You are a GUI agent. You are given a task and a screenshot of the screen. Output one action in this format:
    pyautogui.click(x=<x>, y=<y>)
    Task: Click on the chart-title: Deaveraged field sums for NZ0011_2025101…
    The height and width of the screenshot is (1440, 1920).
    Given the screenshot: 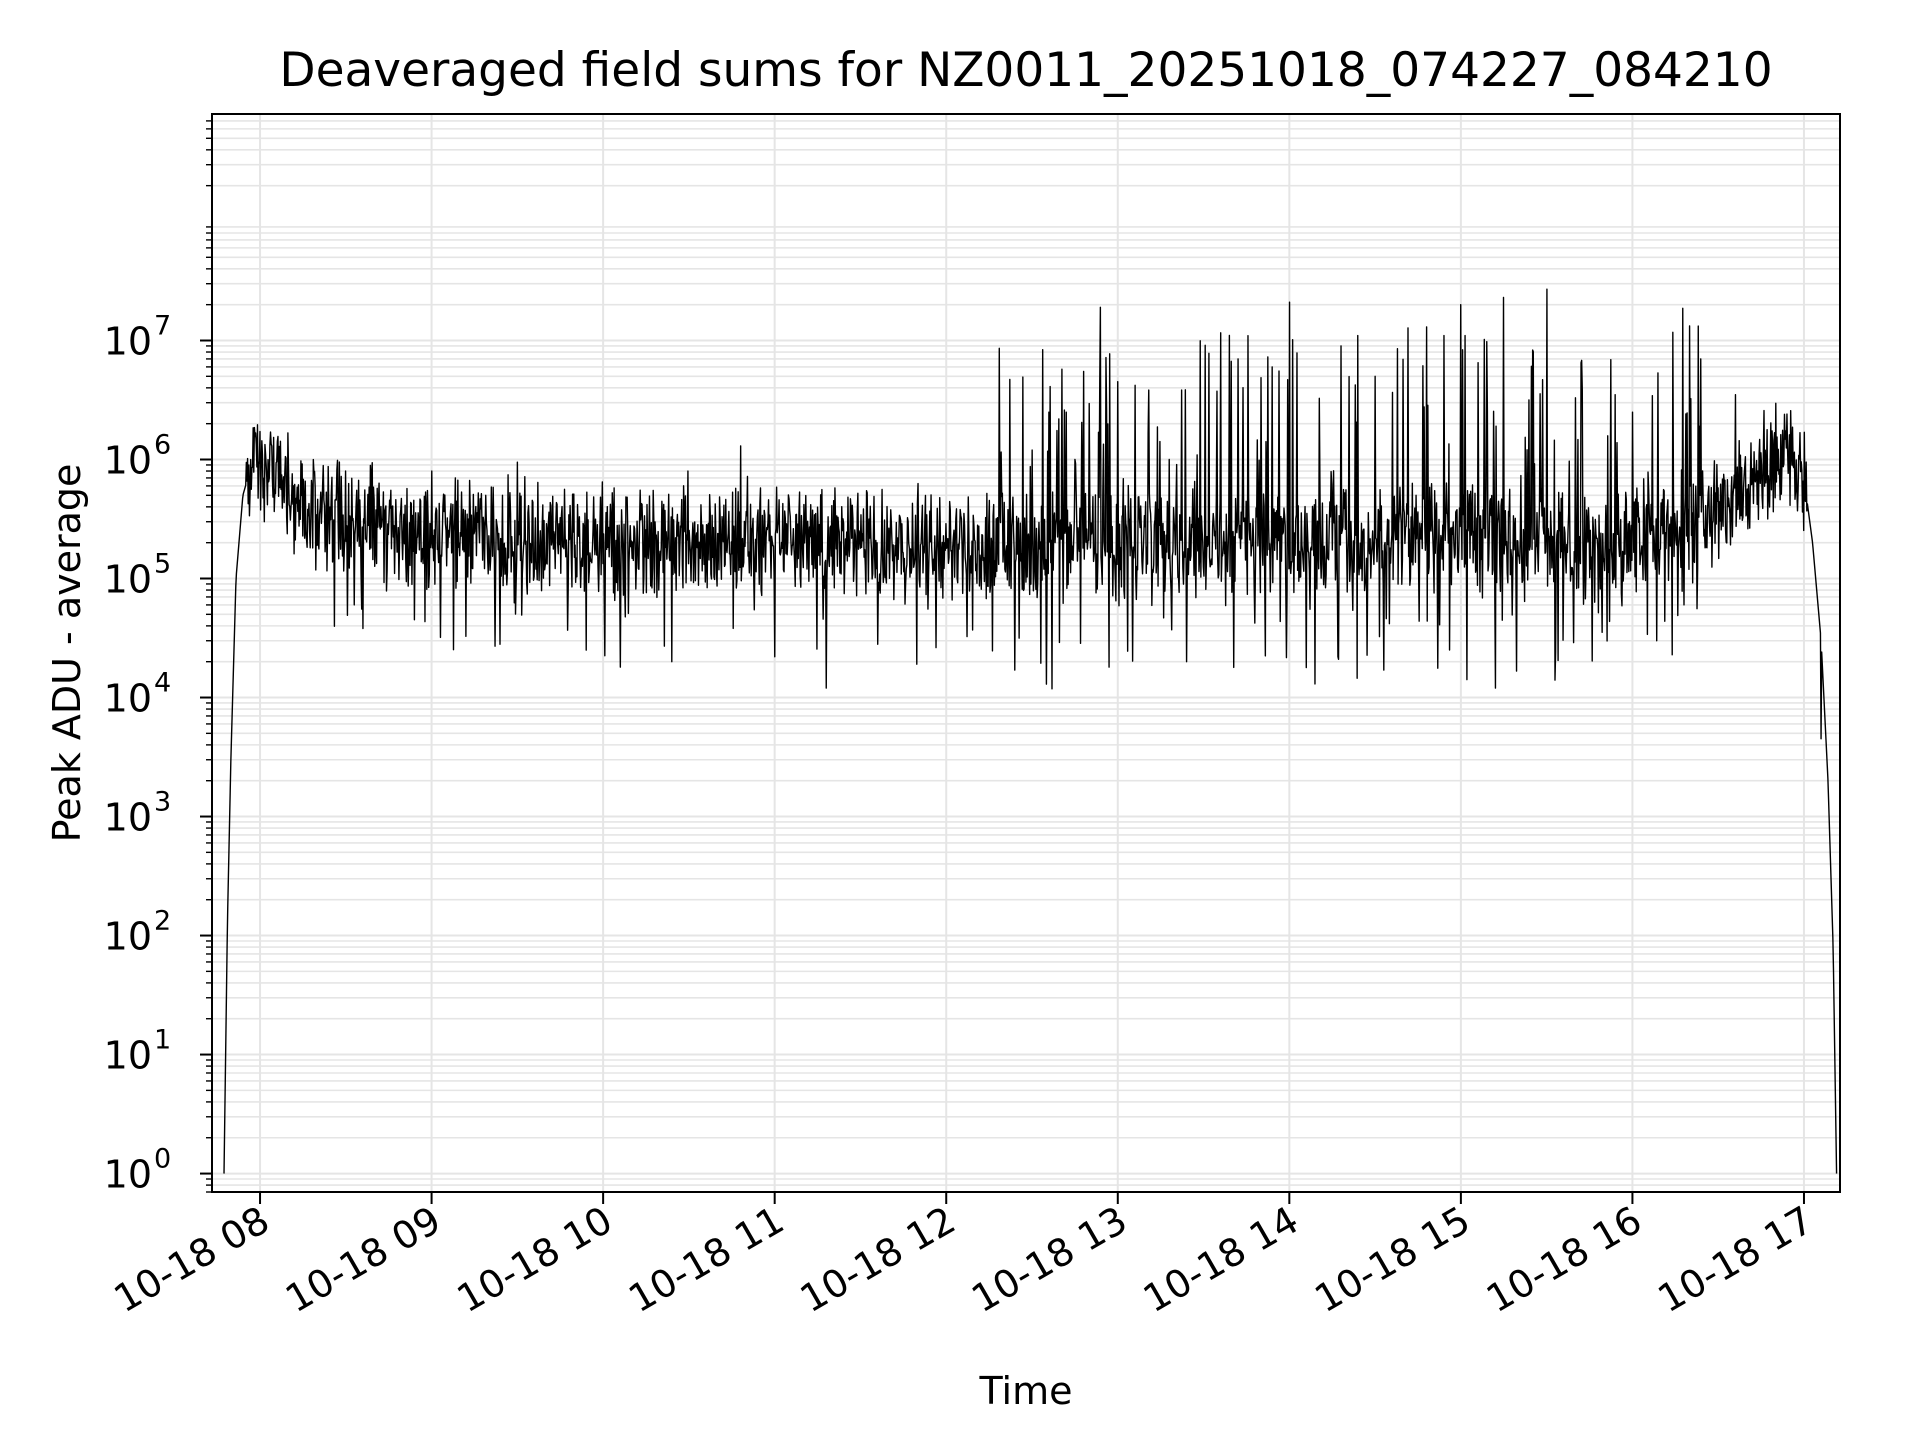 What is the action you would take?
    pyautogui.click(x=1025, y=70)
    